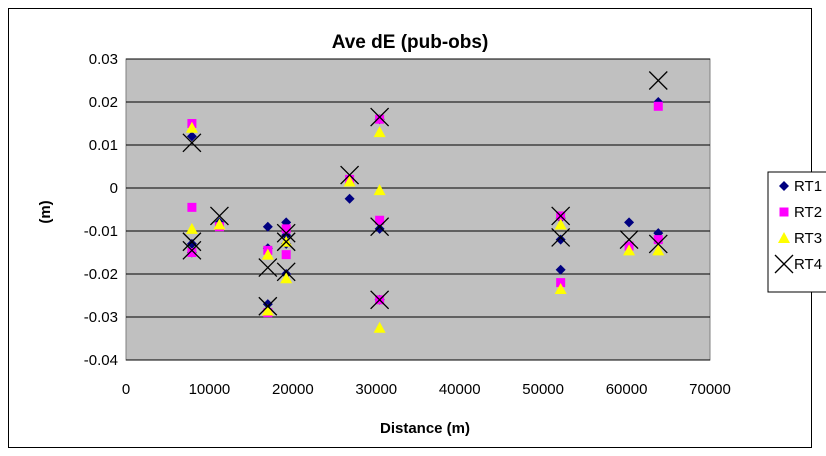 This screenshot has height=456, width=826. Describe the element at coordinates (101, 210) in the screenshot. I see `y-axis-ticks: 0.03 0.02 0.01 0 -0.01 -0.02 -0.03 -0.04` at that location.